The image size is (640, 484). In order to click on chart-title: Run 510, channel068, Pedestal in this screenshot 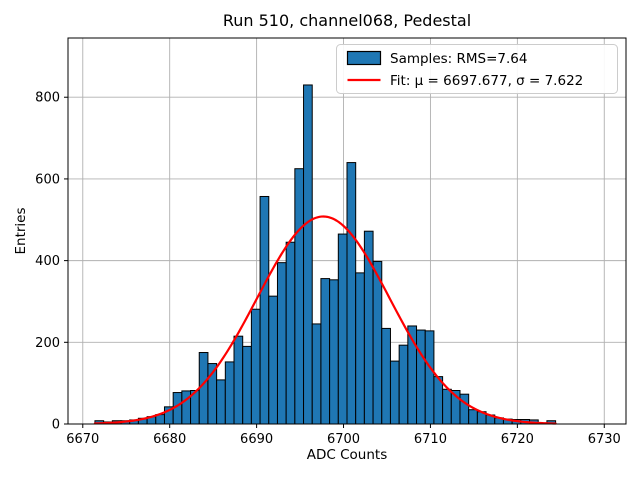, I will do `click(347, 20)`.